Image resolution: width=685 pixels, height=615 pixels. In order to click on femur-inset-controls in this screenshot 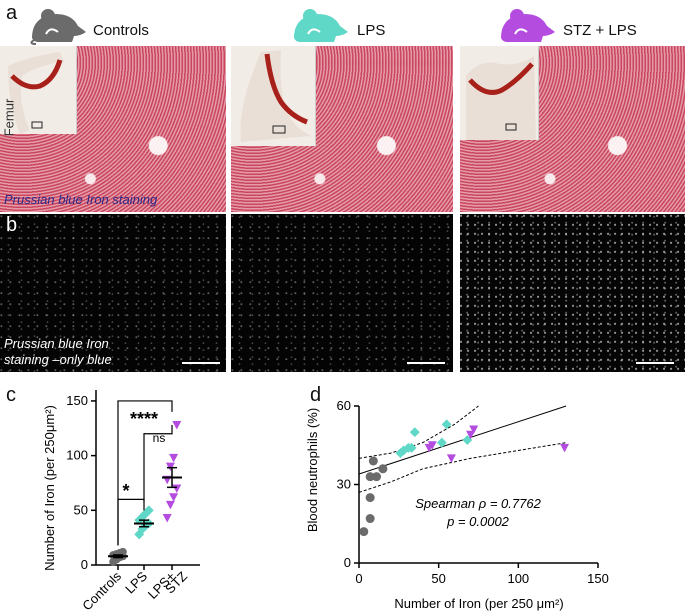, I will do `click(38, 90)`.